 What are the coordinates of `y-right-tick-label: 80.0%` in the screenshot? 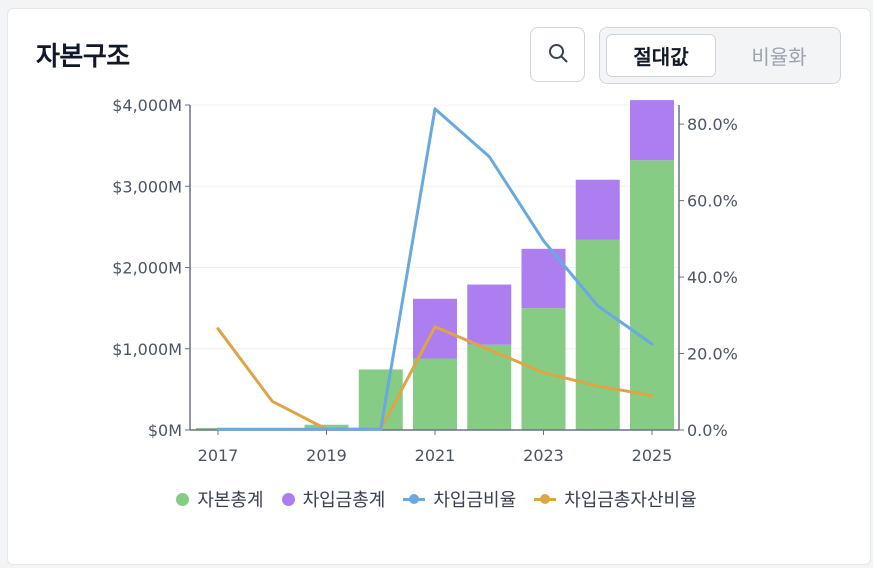 It's located at (712, 124).